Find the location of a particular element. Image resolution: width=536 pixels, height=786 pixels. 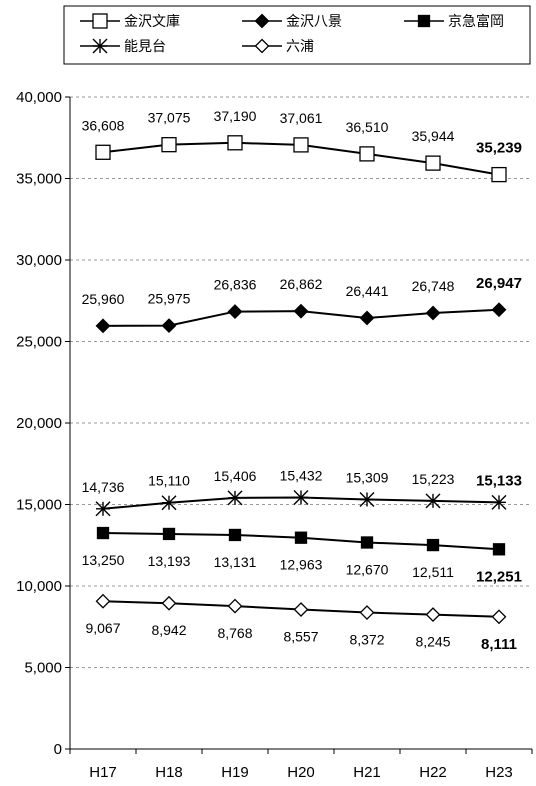

legend-box is located at coordinates (297, 35).